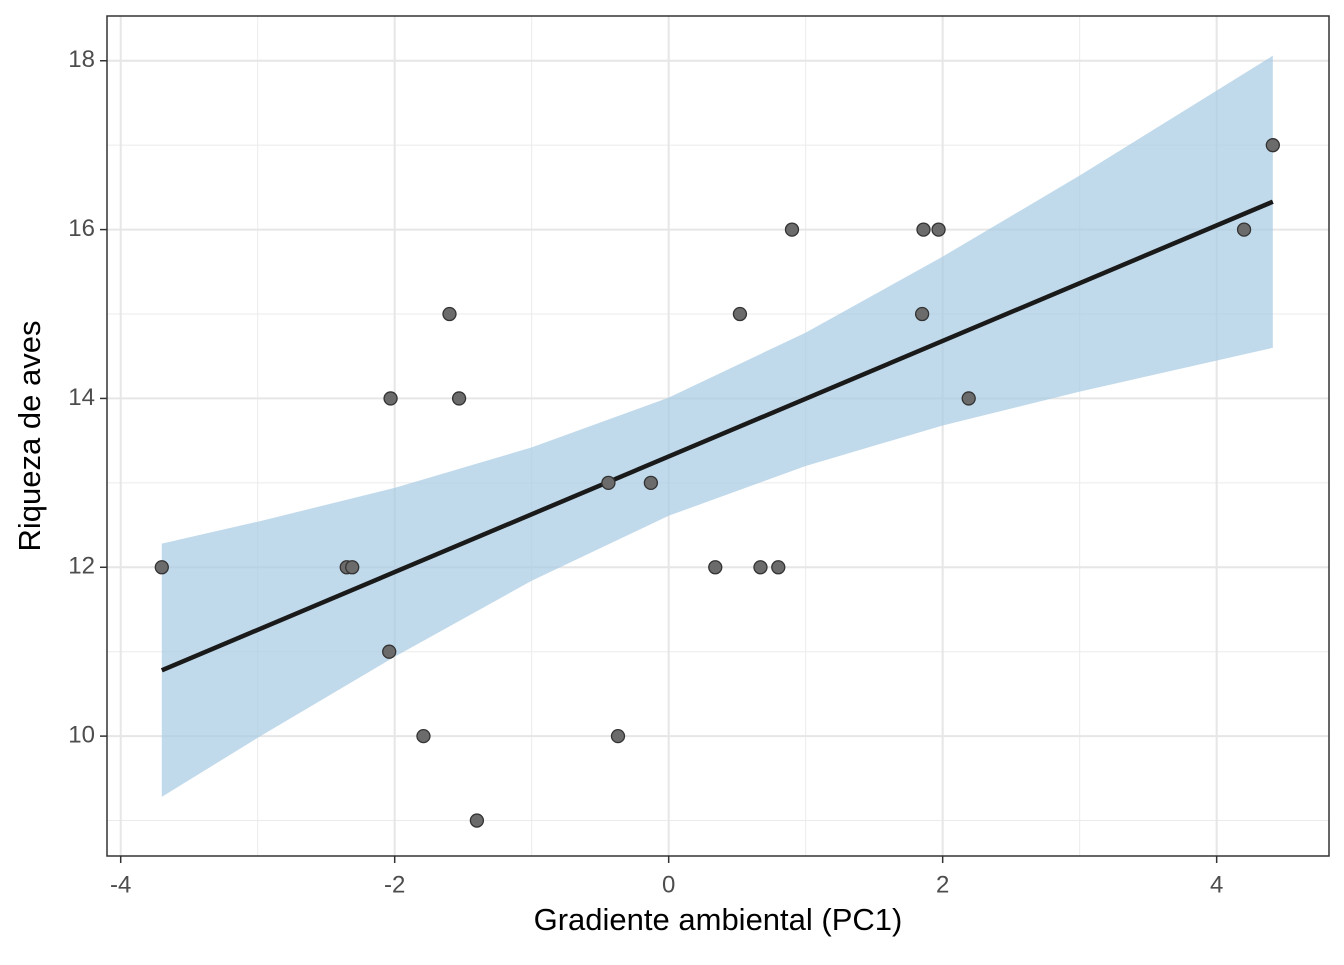 Image resolution: width=1344 pixels, height=965 pixels. What do you see at coordinates (942, 884) in the screenshot?
I see `x-tick-label: 2` at bounding box center [942, 884].